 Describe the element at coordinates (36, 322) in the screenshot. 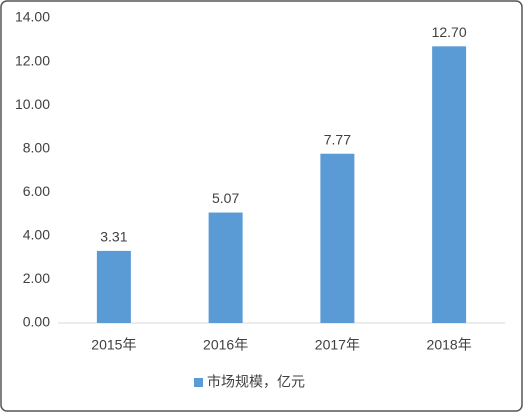

I see `y-tick-label: 0.00` at that location.